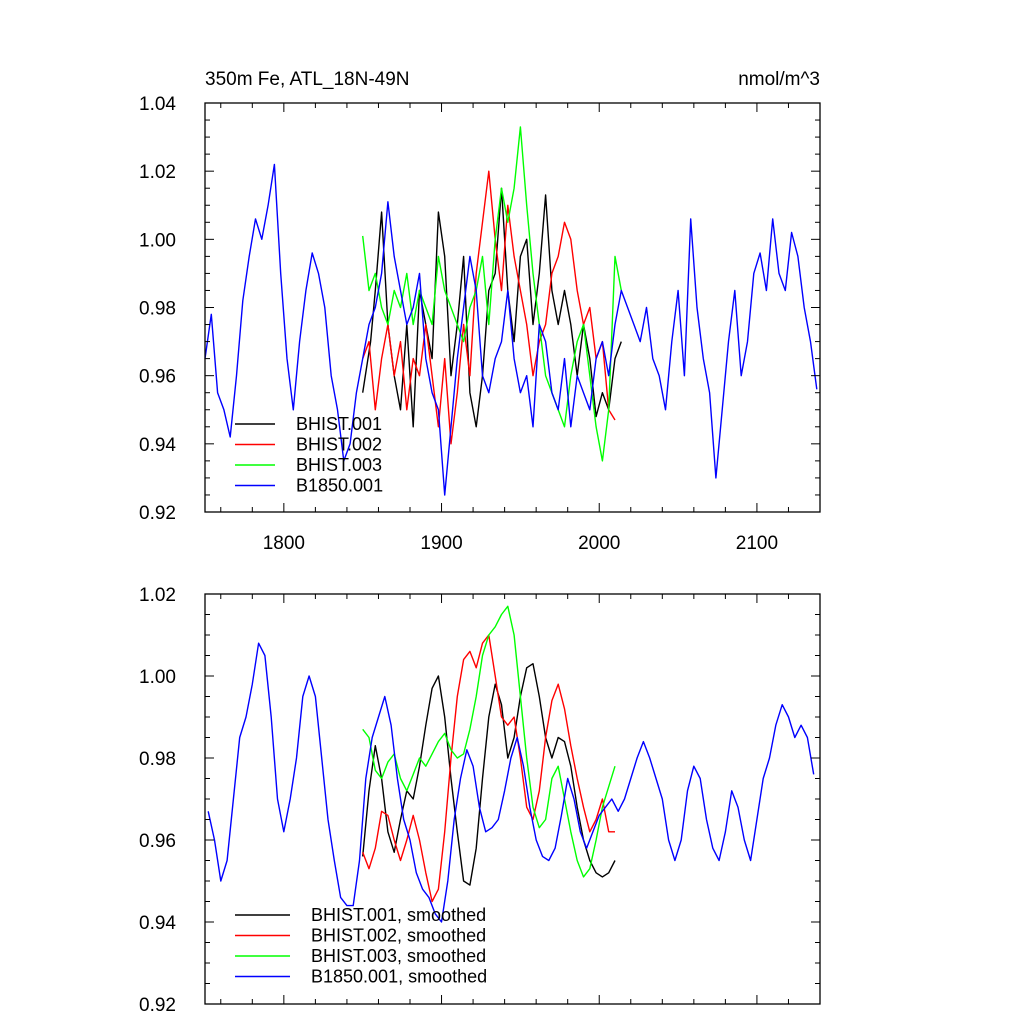  I want to click on legend-label: BHIST.001, so click(339, 424).